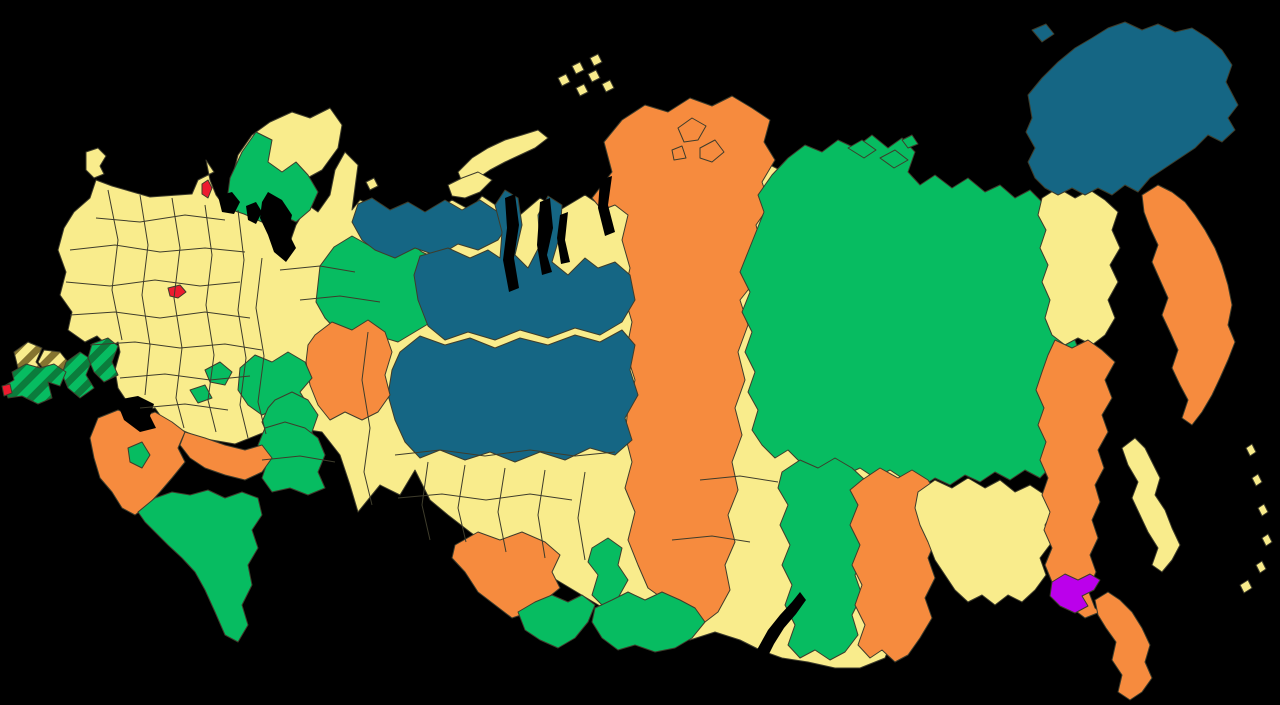 This screenshot has height=705, width=1280. What do you see at coordinates (1079, 266) in the screenshot?
I see `magadan-oblast-region` at bounding box center [1079, 266].